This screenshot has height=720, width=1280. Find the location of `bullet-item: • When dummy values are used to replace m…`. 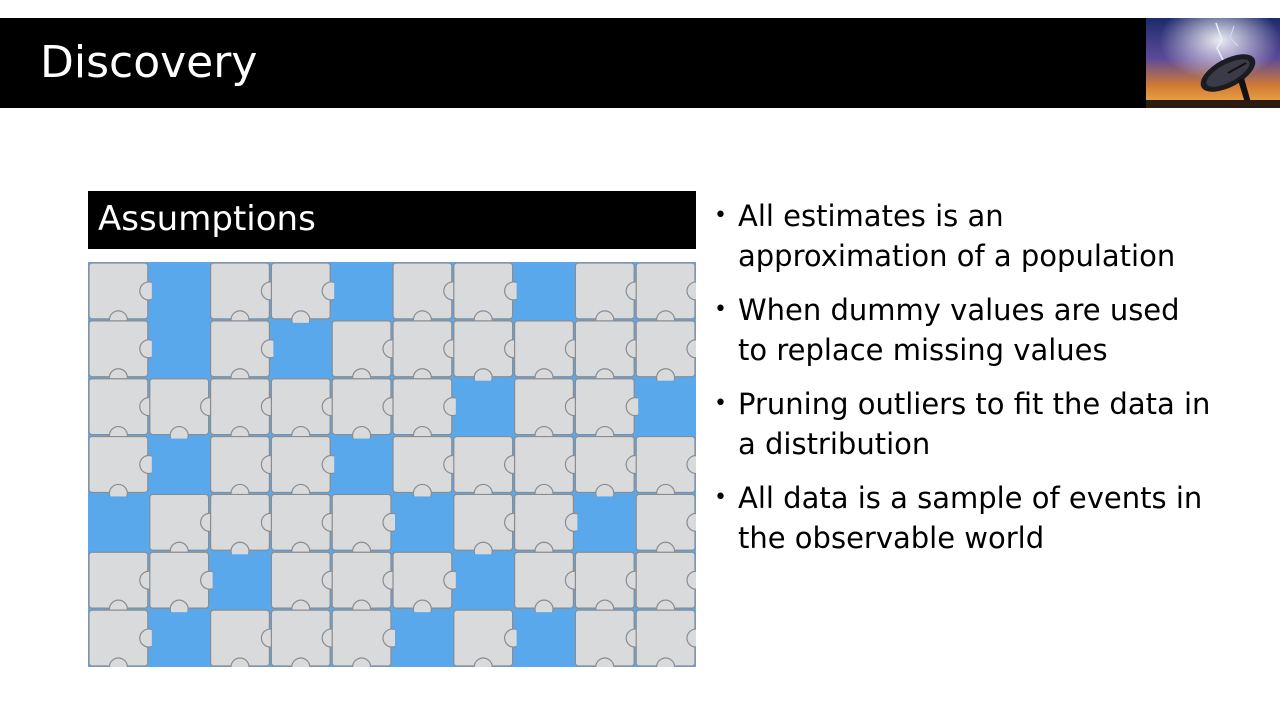

bullet-item: • When dummy values are used to replace m… is located at coordinates (962, 330).